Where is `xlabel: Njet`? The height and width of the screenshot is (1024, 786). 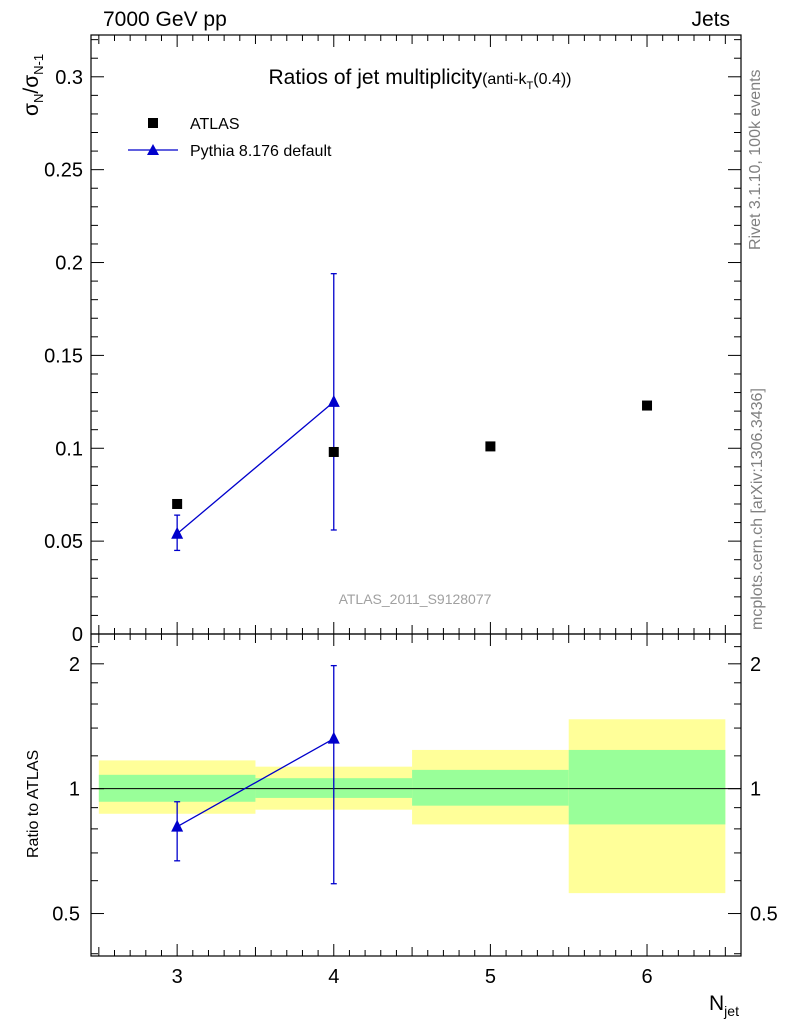
xlabel: Njet is located at coordinates (724, 1005).